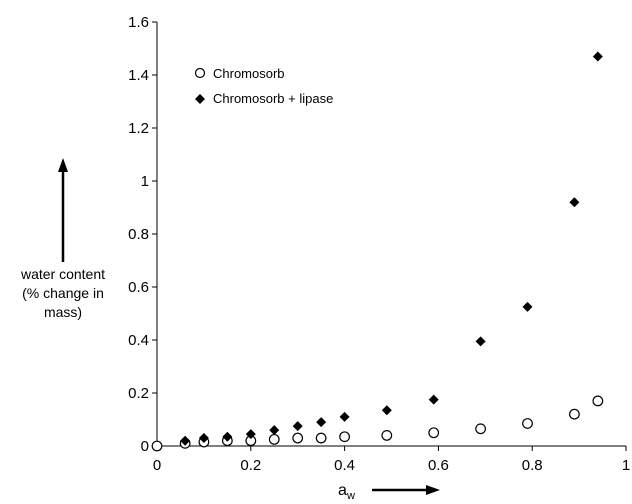 This screenshot has height=504, width=632. I want to click on y-tick-label: 1.4, so click(138, 75).